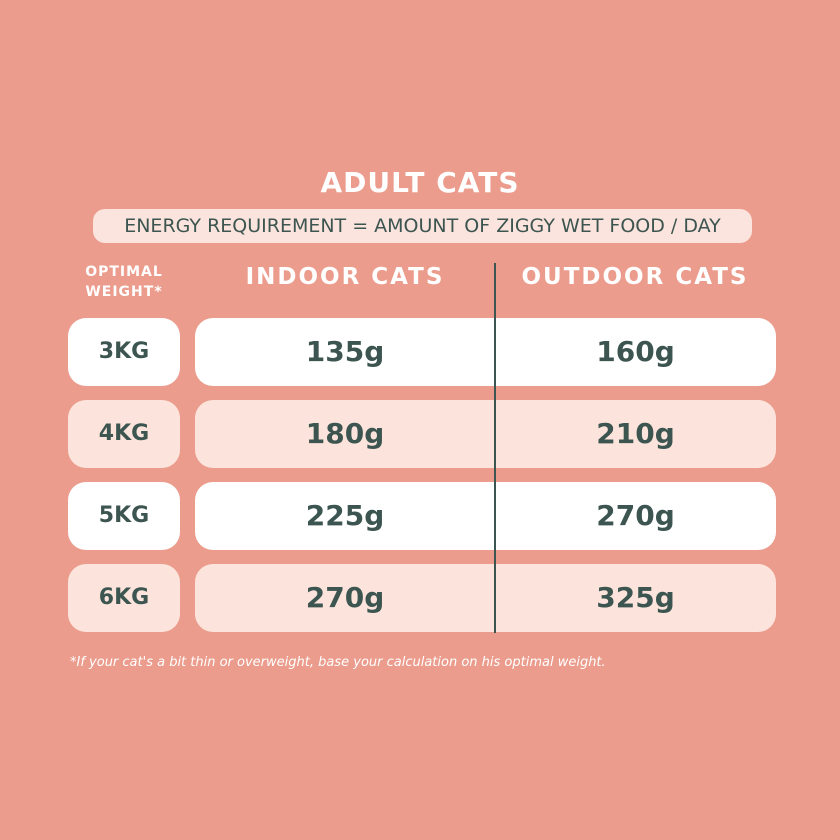  I want to click on value-cell: 135g, so click(345, 351).